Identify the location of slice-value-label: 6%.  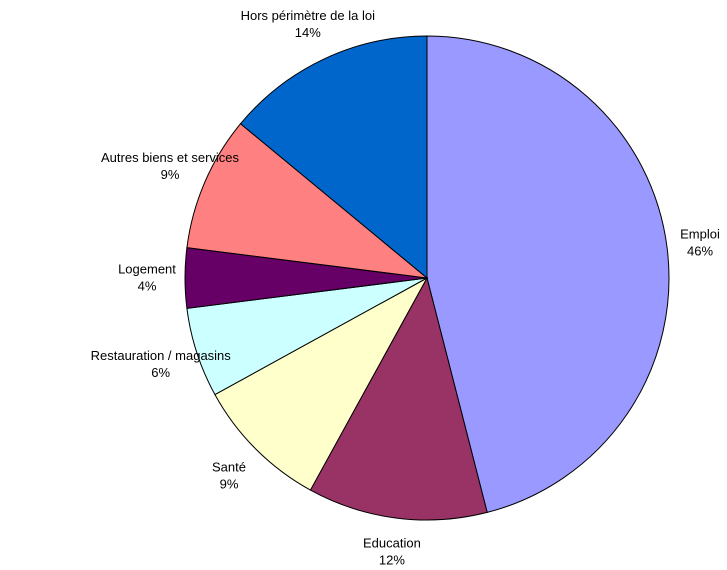
(160, 372).